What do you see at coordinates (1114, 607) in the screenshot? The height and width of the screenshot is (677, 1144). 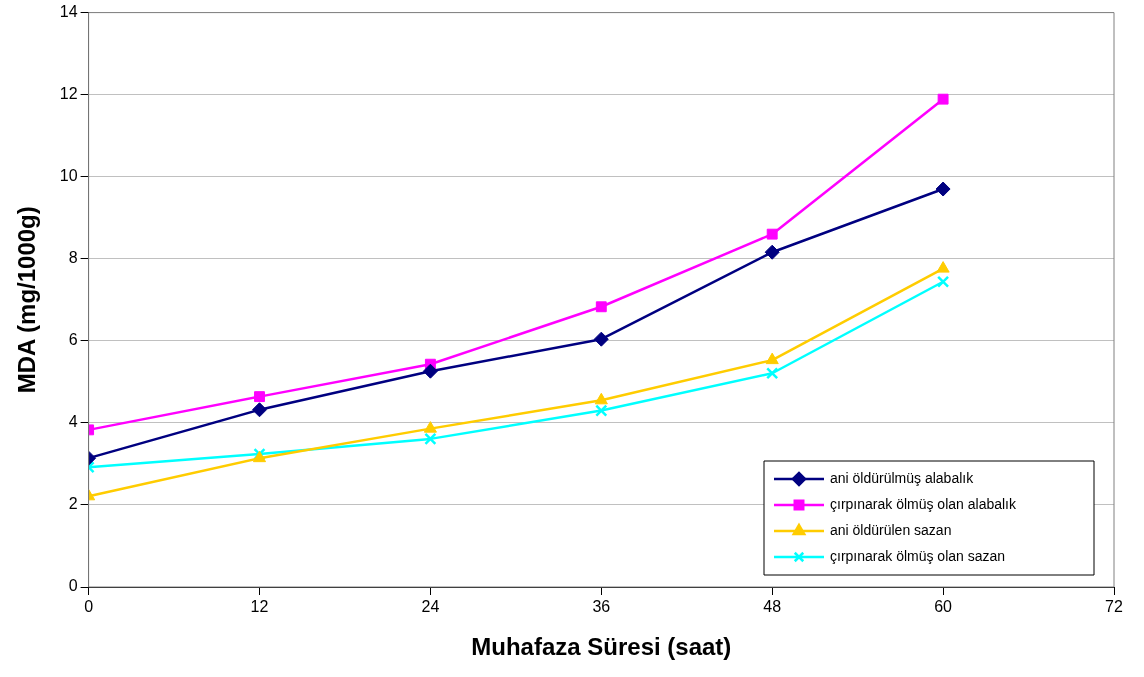 I see `x-tick-label: 72` at bounding box center [1114, 607].